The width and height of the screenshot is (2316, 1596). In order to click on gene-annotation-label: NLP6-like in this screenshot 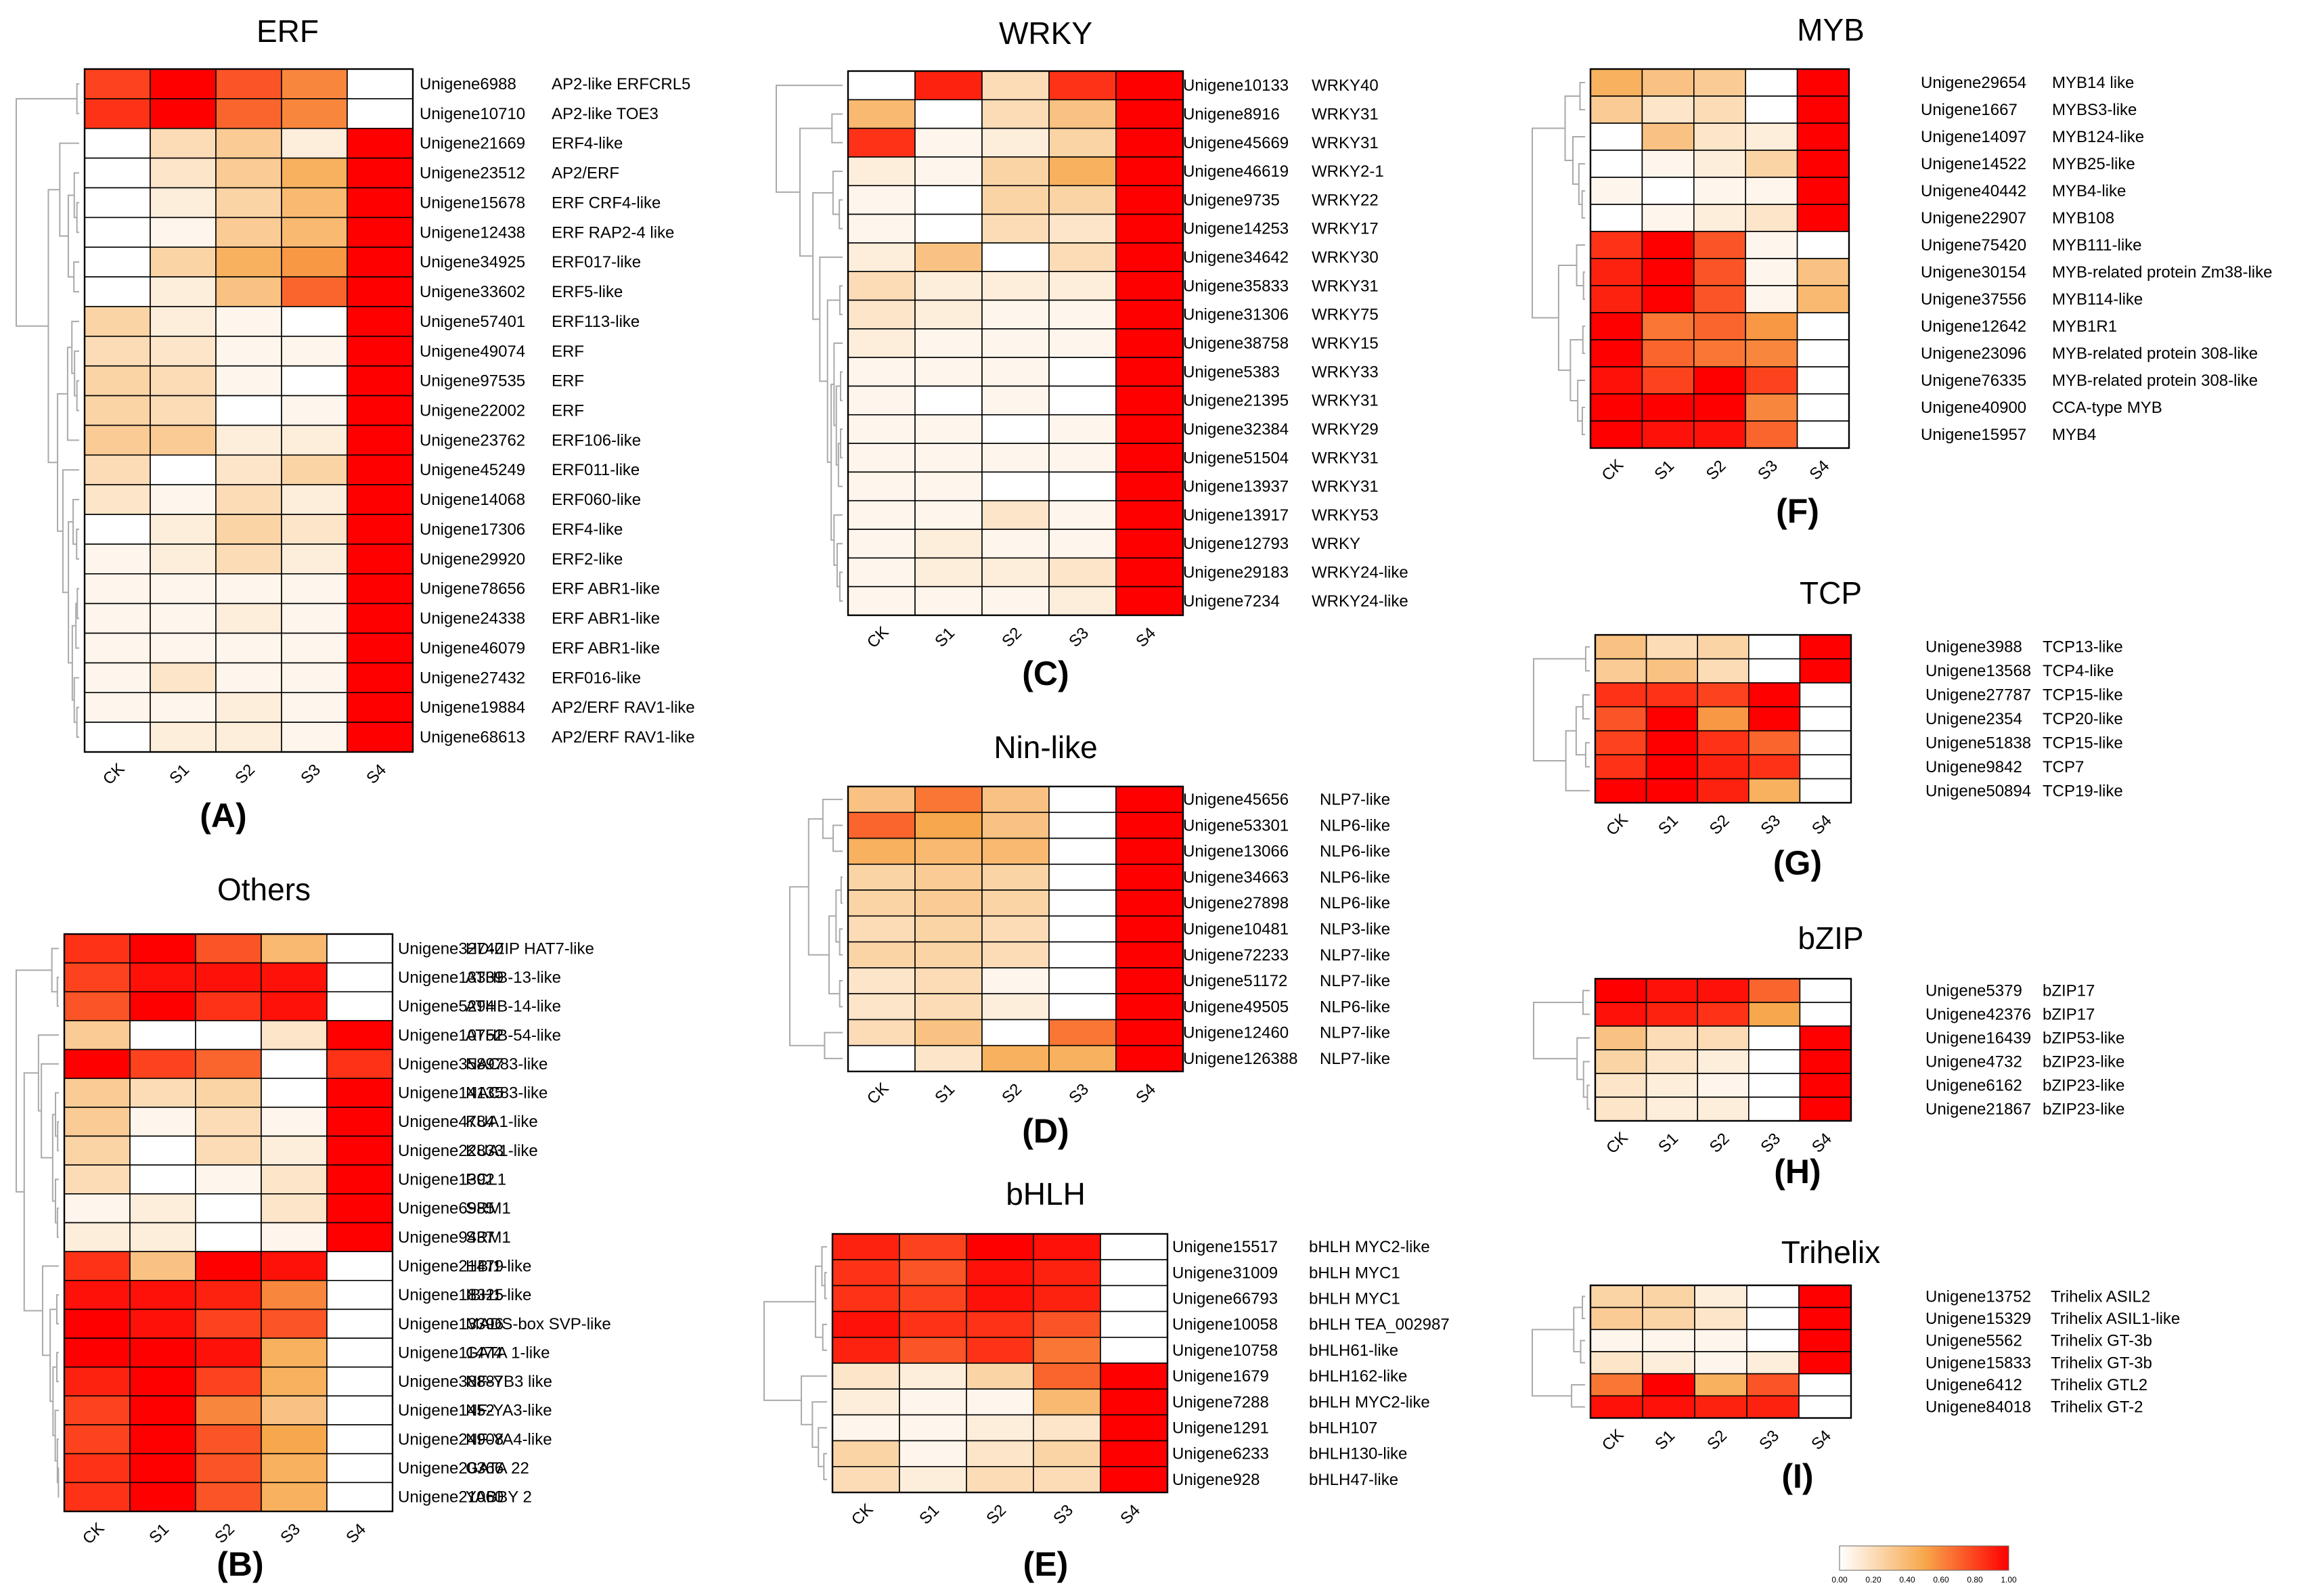, I will do `click(1355, 877)`.